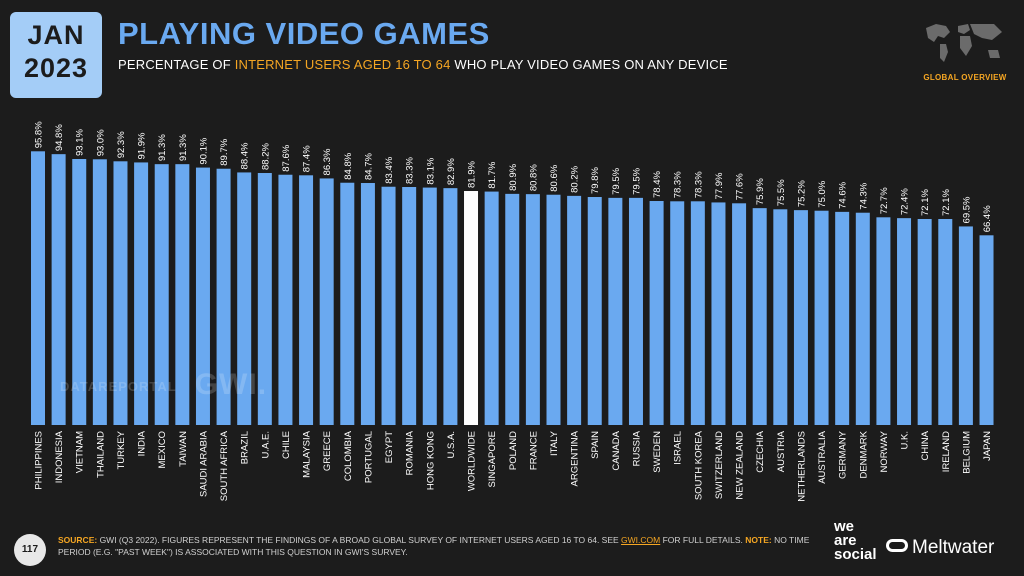 This screenshot has height=576, width=1024. Describe the element at coordinates (389, 447) in the screenshot. I see `category-label: EGYPT` at that location.